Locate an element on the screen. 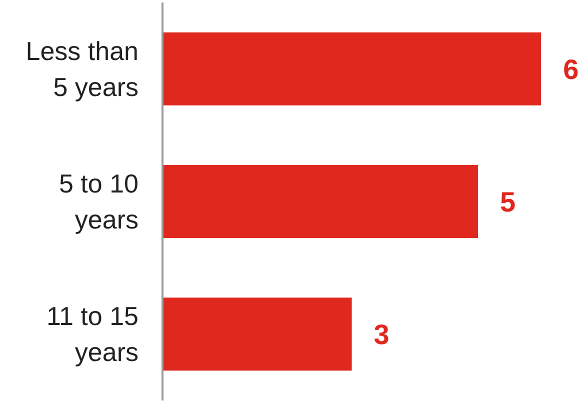 Image resolution: width=586 pixels, height=404 pixels. y-tick-label: 11 to 15 years is located at coordinates (92, 334).